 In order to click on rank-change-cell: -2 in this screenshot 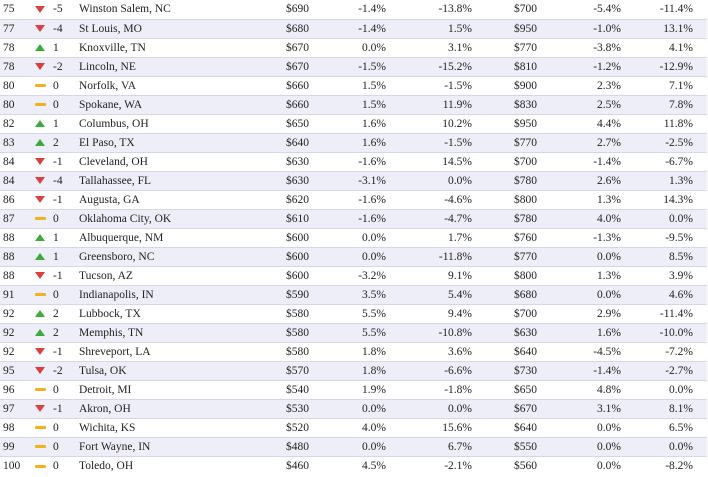, I will do `click(64, 370)`.